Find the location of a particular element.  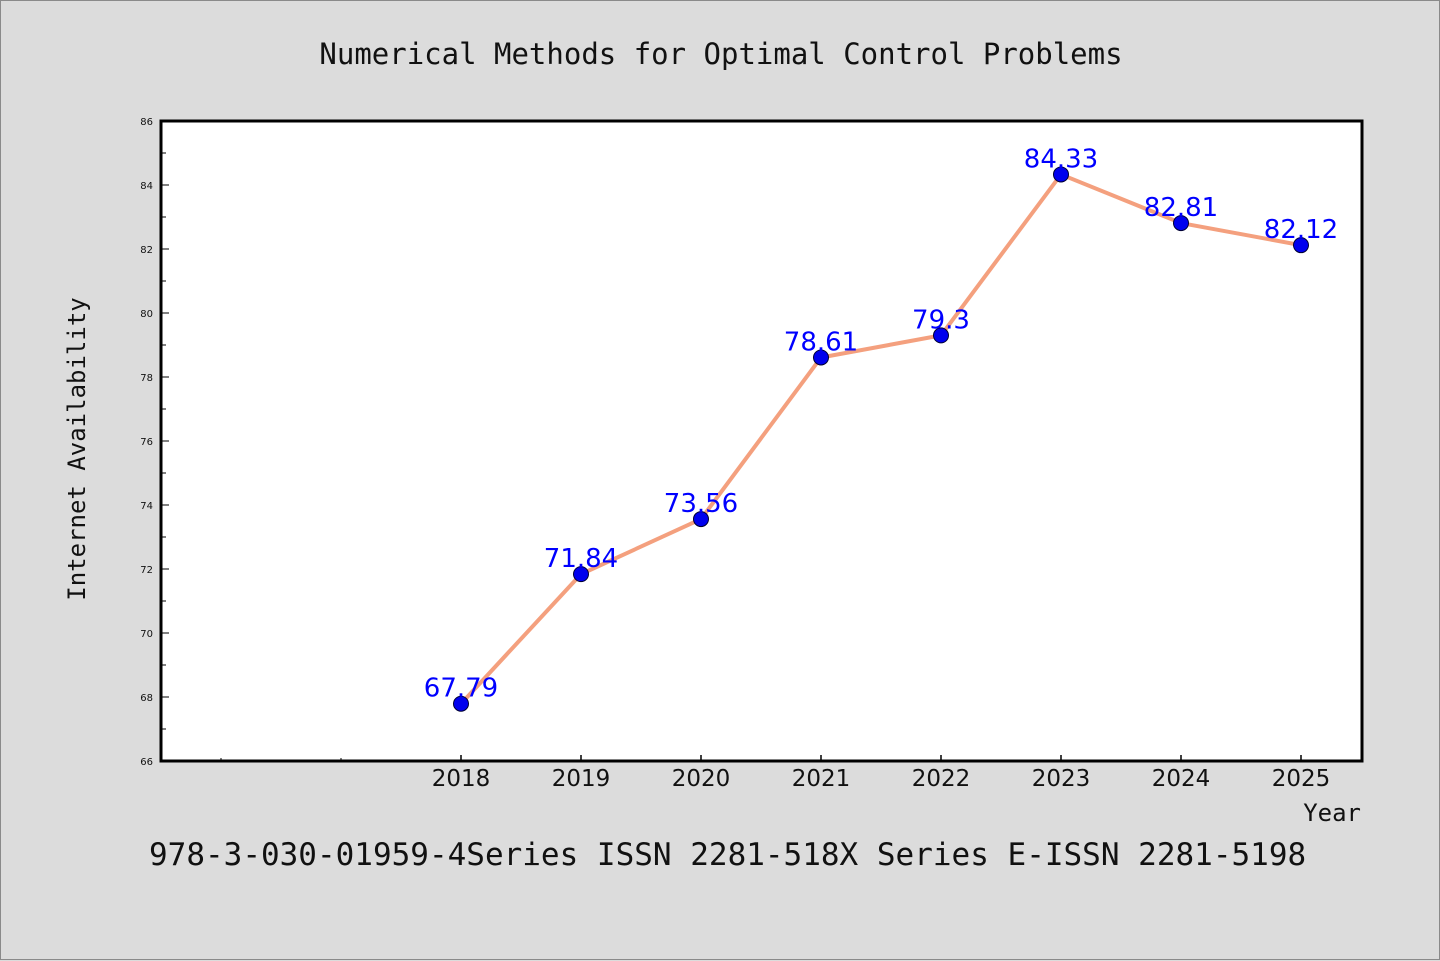

x-tick-label: 2025 is located at coordinates (1301, 779).